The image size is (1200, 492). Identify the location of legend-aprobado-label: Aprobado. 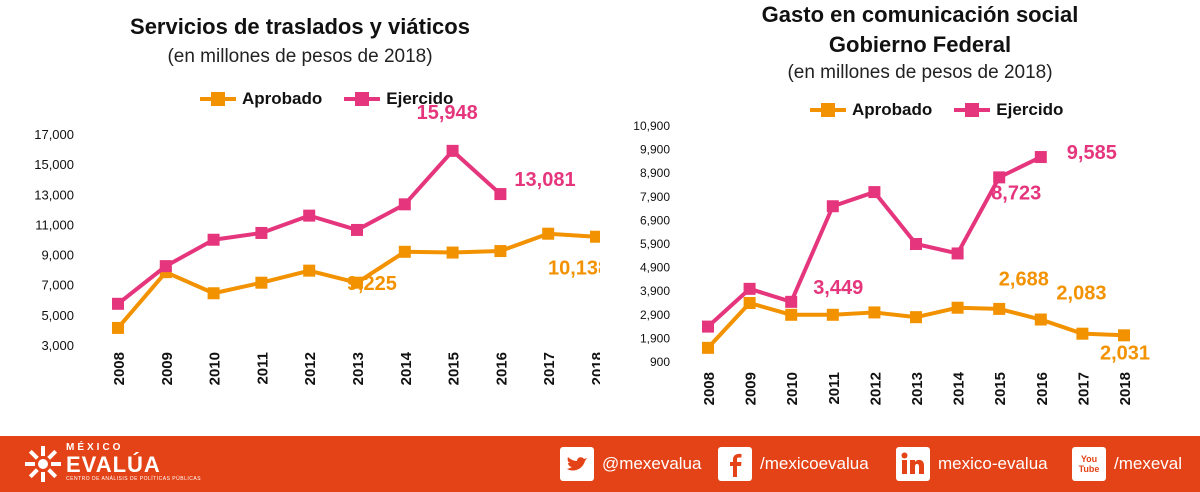
(282, 98).